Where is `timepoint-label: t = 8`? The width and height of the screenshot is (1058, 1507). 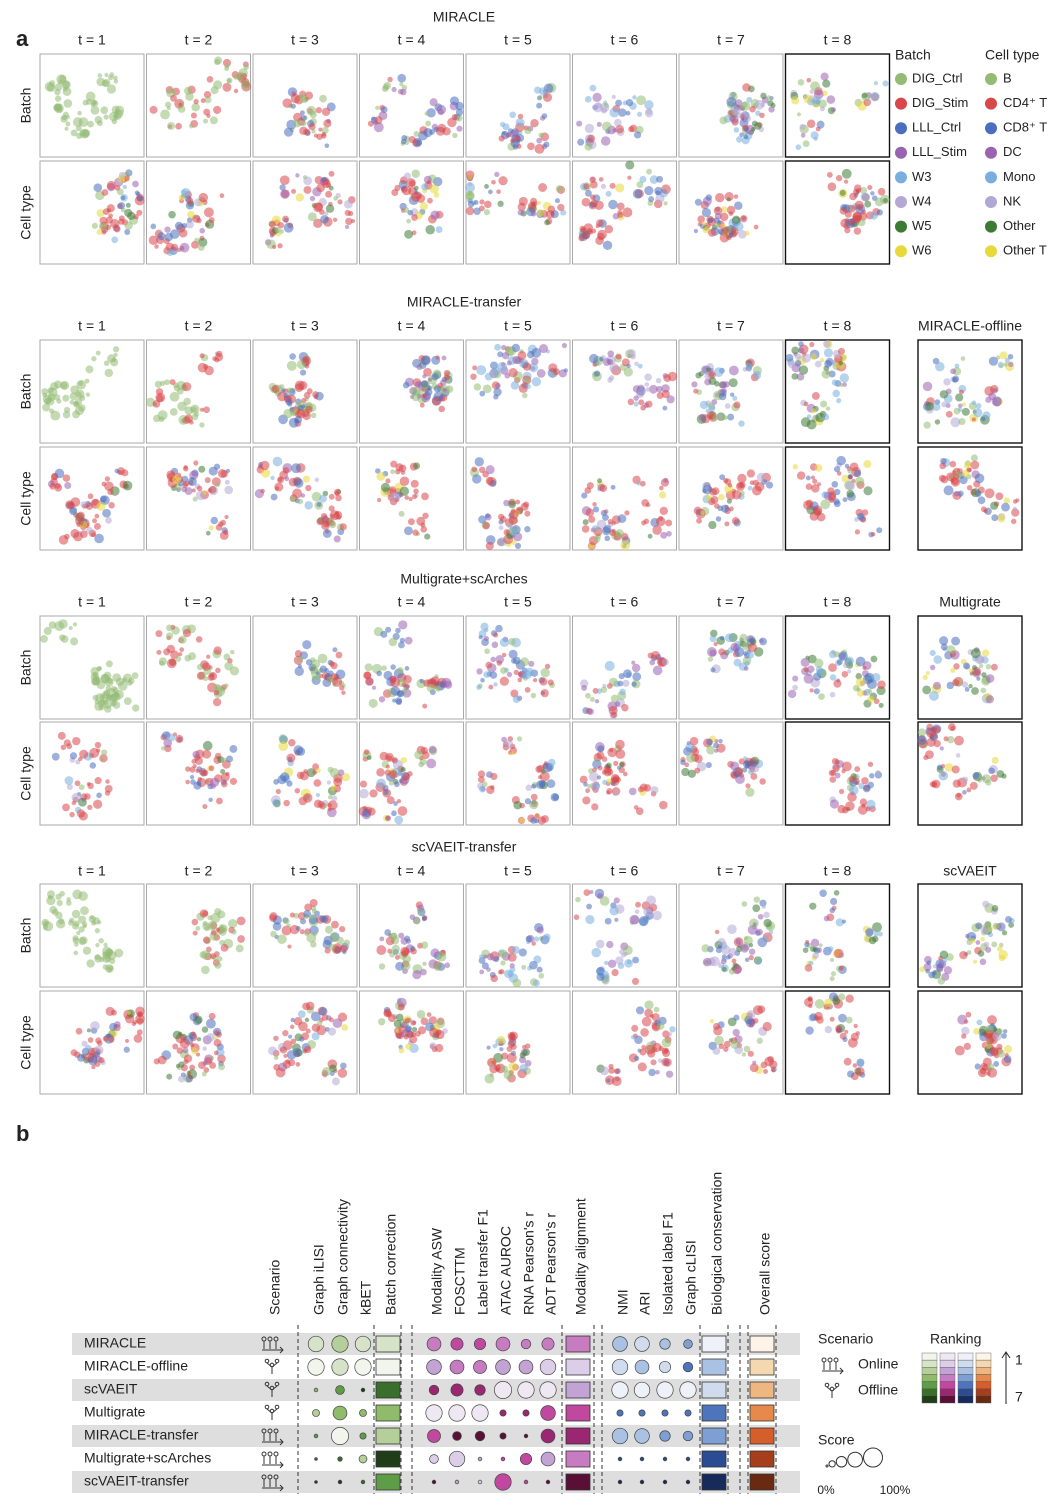 timepoint-label: t = 8 is located at coordinates (838, 602).